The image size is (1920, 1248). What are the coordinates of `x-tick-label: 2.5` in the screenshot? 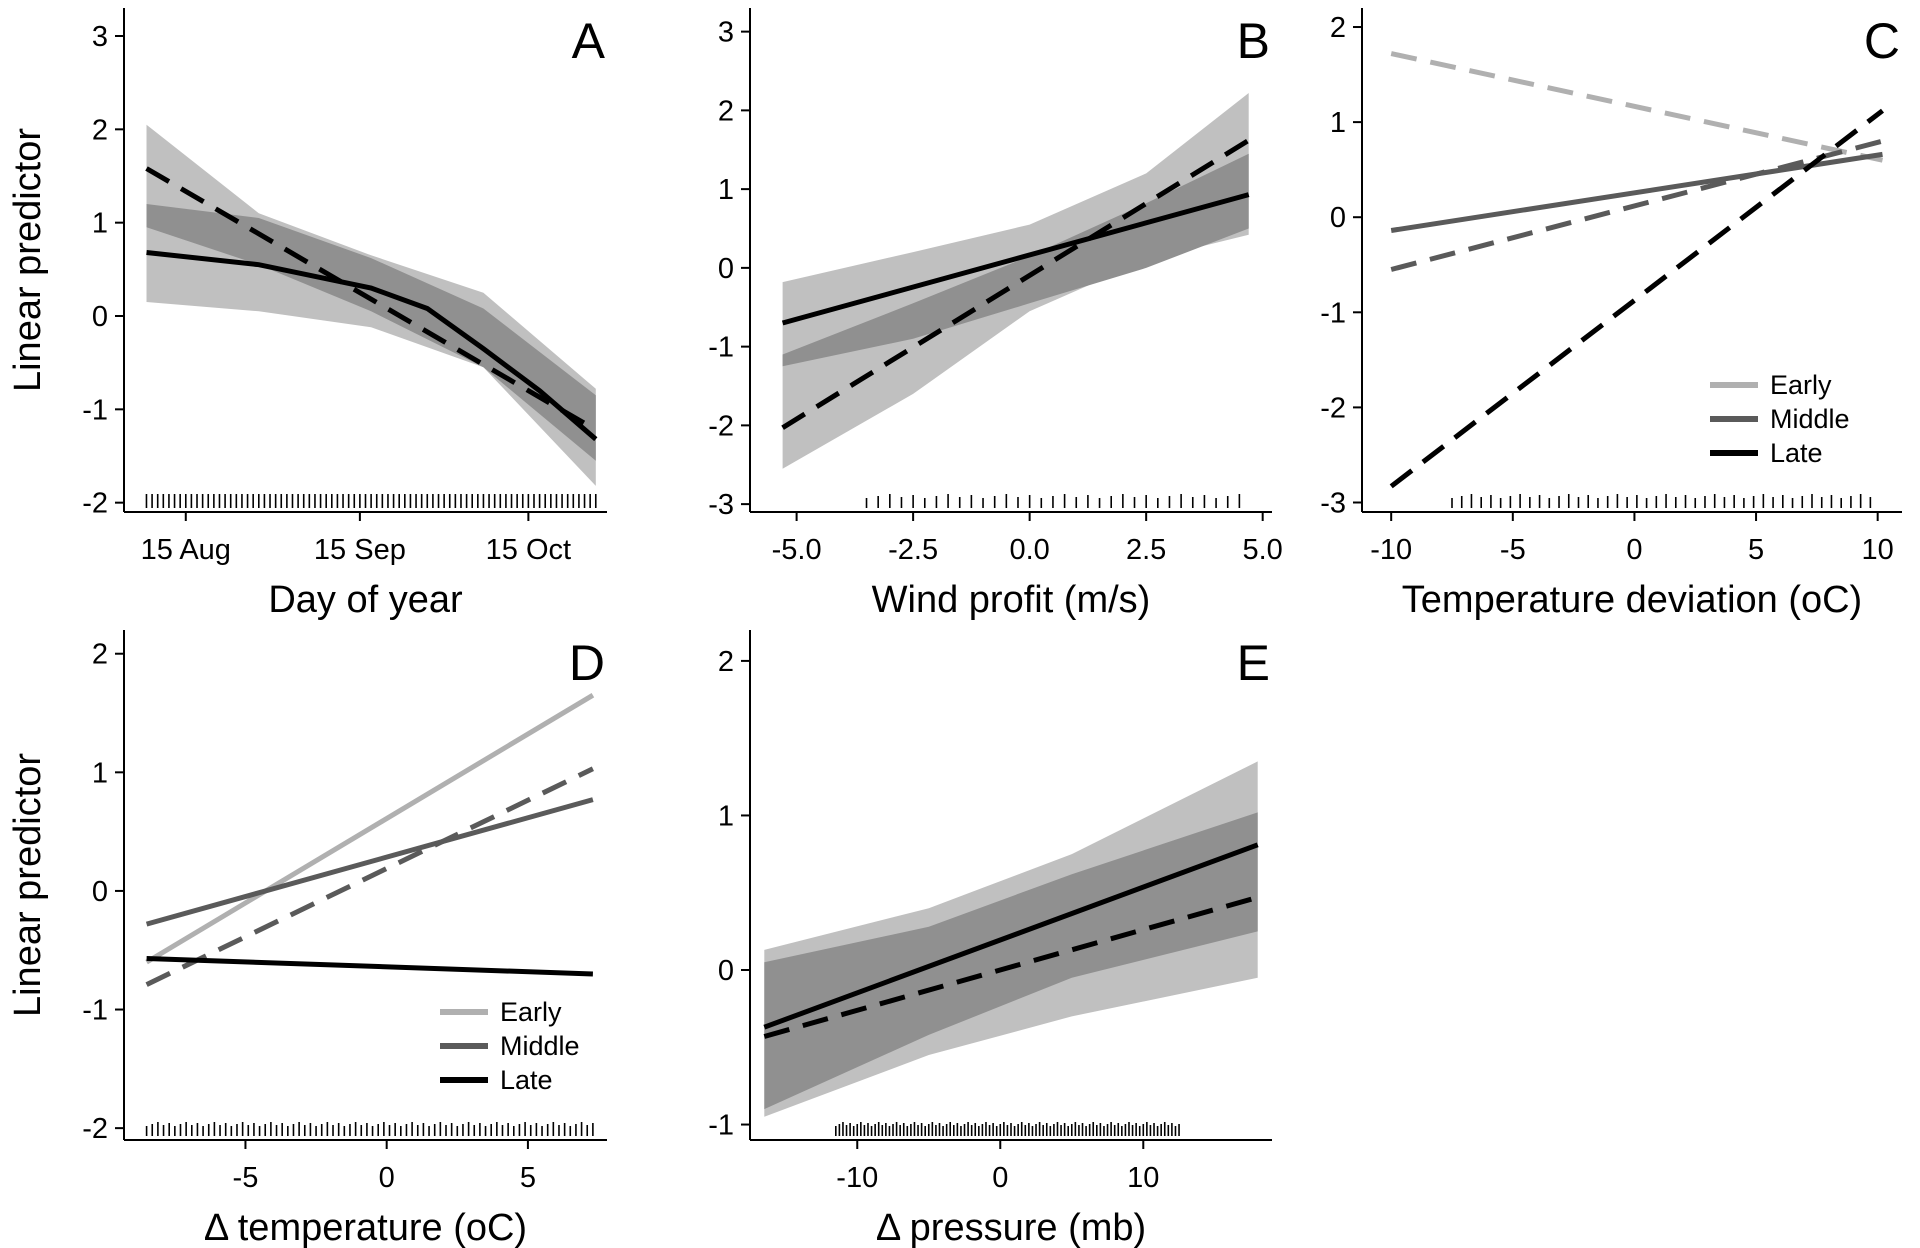 It's located at (1146, 550).